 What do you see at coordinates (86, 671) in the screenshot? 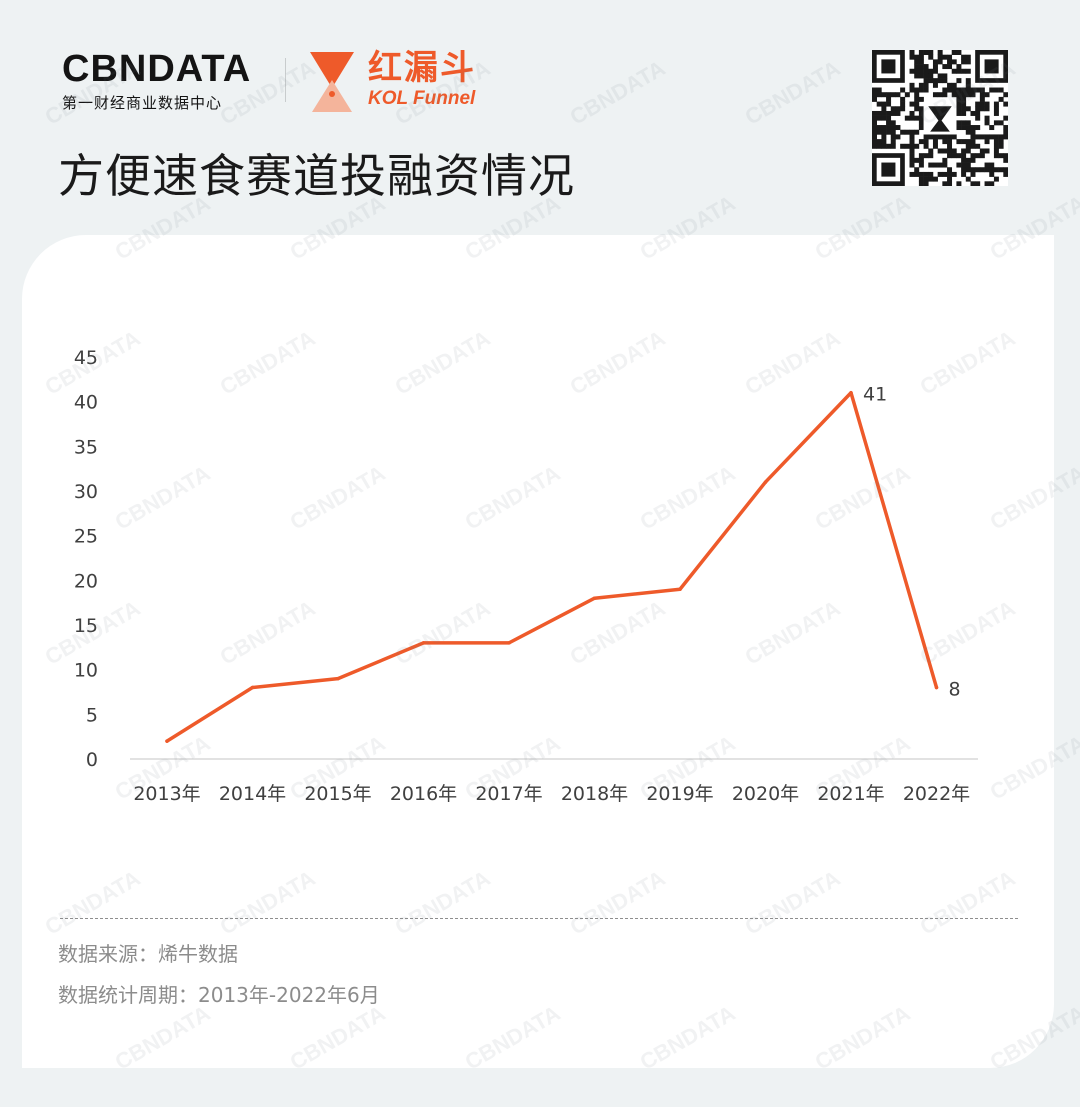
I see `y-tick-label: 10` at bounding box center [86, 671].